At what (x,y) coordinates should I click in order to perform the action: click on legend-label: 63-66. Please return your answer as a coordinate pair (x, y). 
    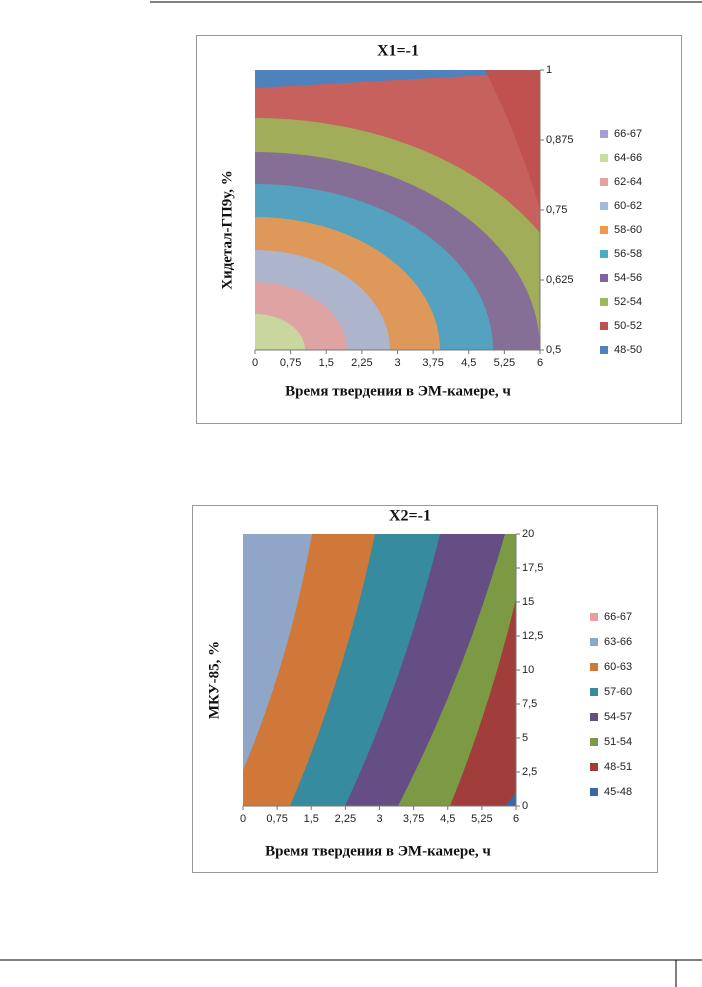
    Looking at the image, I should click on (618, 642).